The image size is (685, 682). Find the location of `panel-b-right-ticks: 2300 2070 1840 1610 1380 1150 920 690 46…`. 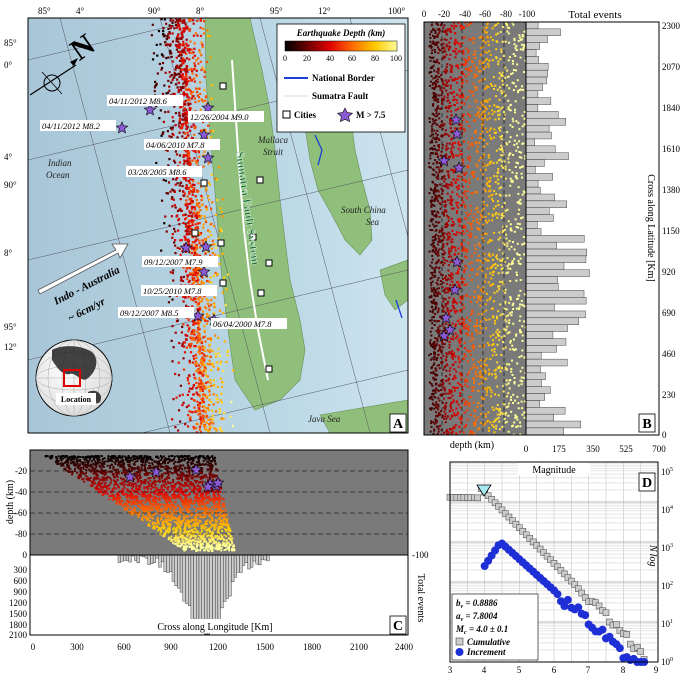

panel-b-right-ticks: 2300 2070 1840 1610 1380 1150 920 690 46… is located at coordinates (671, 230).